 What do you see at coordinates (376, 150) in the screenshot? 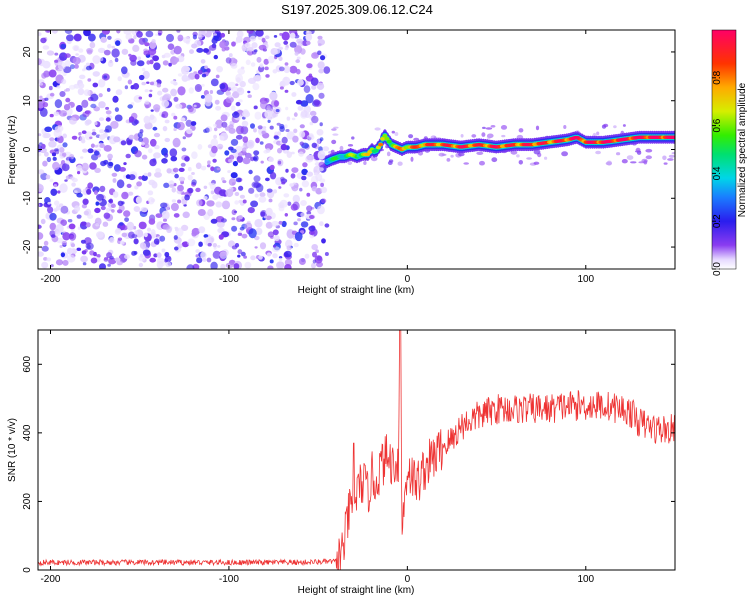
I see `trace-segment` at bounding box center [376, 150].